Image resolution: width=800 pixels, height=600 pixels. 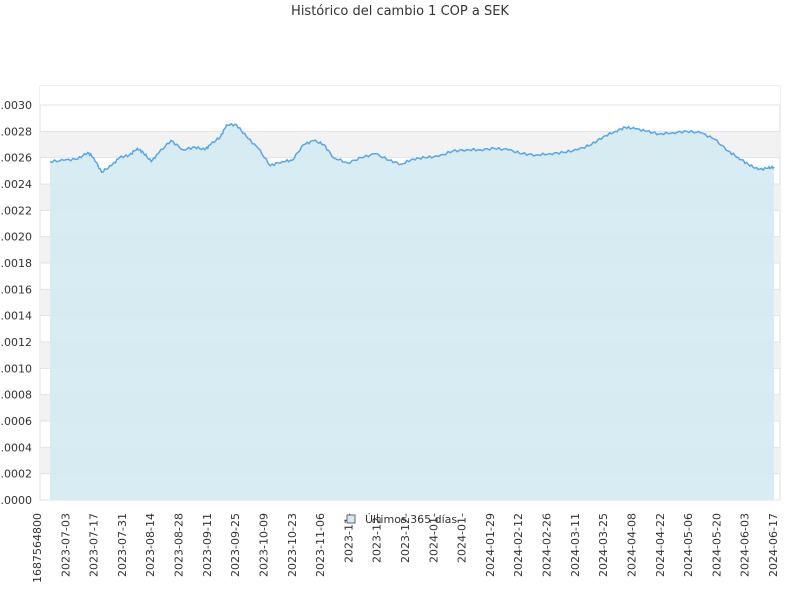 I want to click on y-tick-label: 0.0006, so click(x=16, y=421).